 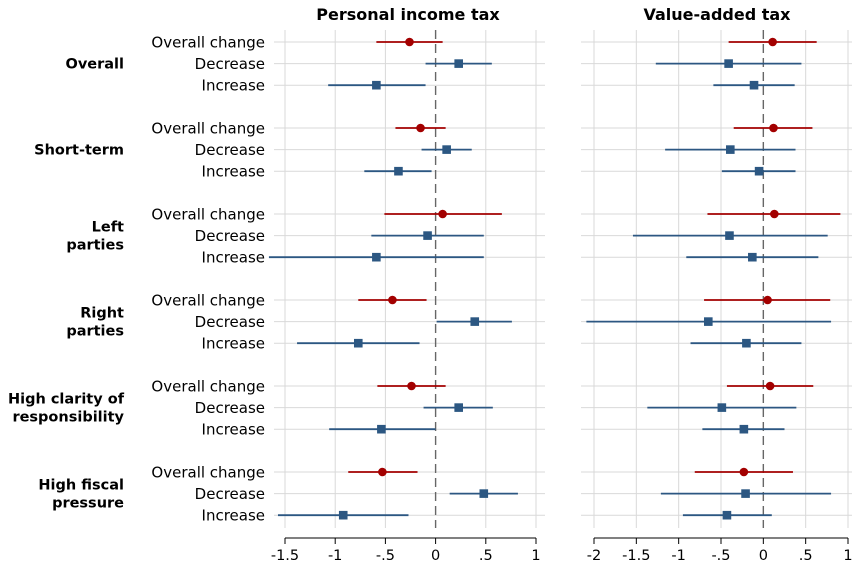 What do you see at coordinates (717, 14) in the screenshot?
I see `panel-title-vat: Value-added tax` at bounding box center [717, 14].